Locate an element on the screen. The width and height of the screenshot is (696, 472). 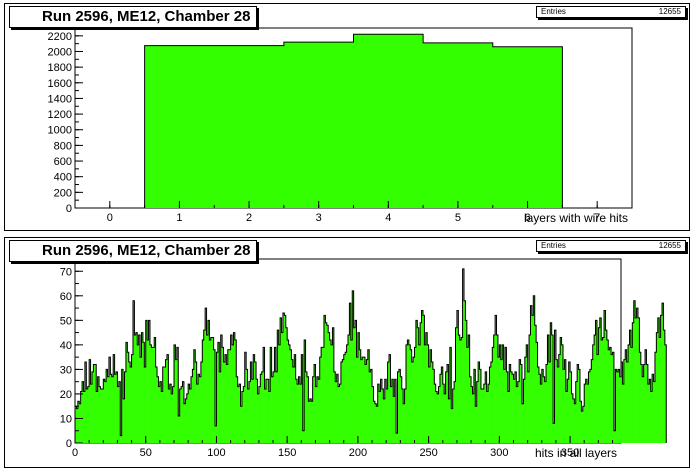
x-tick-label: 50 is located at coordinates (146, 453).